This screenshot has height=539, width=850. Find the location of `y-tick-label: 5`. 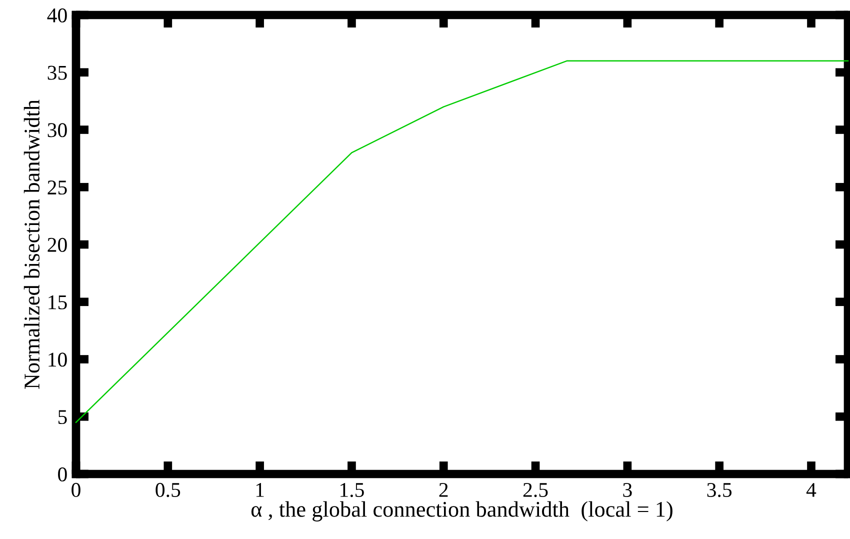

y-tick-label: 5 is located at coordinates (62, 417).